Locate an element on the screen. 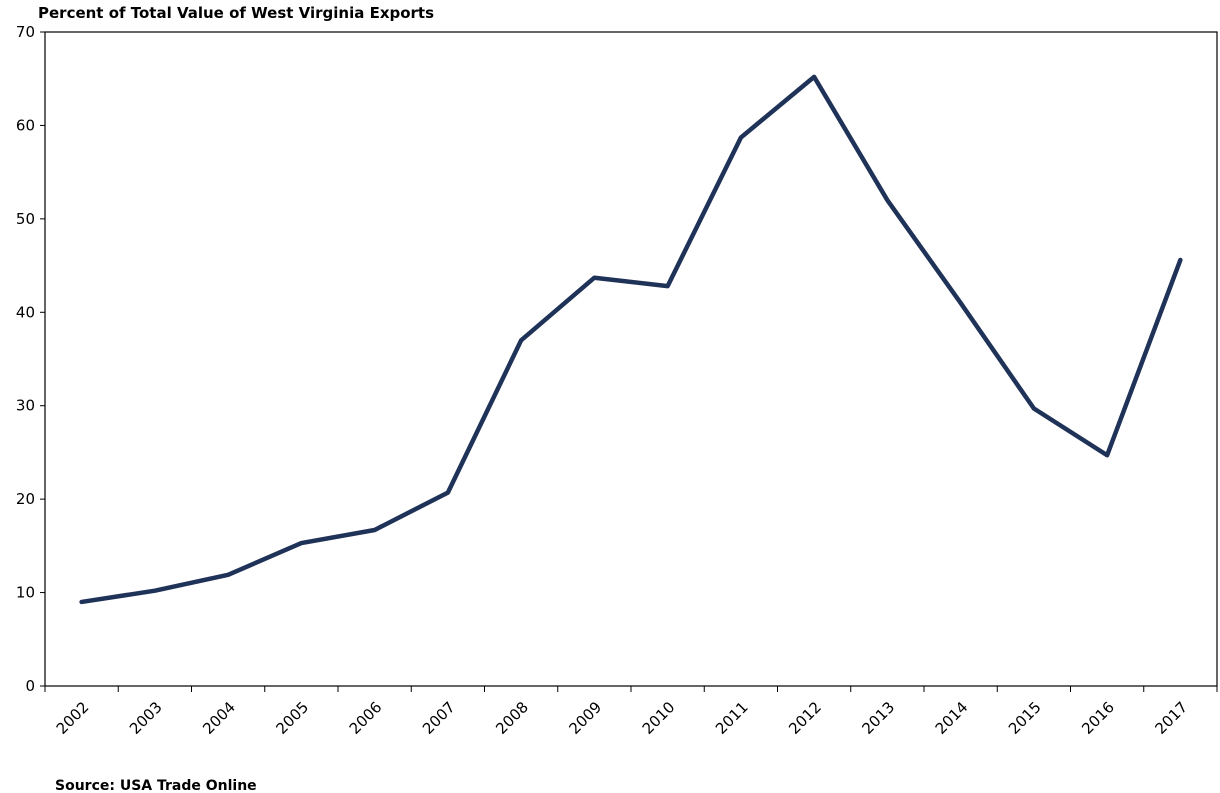 Image resolution: width=1220 pixels, height=793 pixels. y-tick-label: 0 is located at coordinates (30, 686).